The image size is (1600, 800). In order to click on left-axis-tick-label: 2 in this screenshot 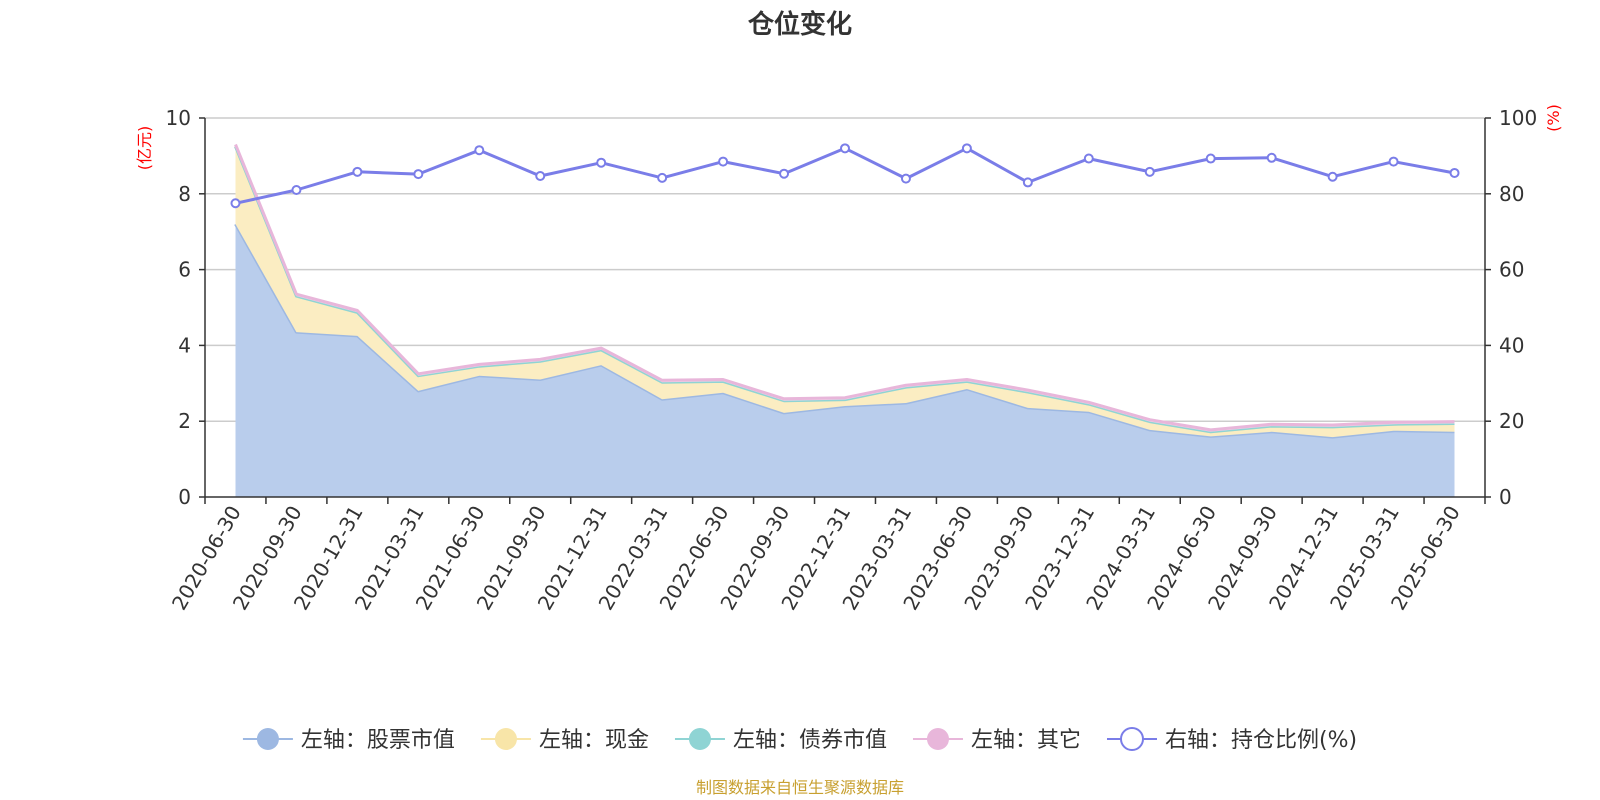, I will do `click(184, 421)`.